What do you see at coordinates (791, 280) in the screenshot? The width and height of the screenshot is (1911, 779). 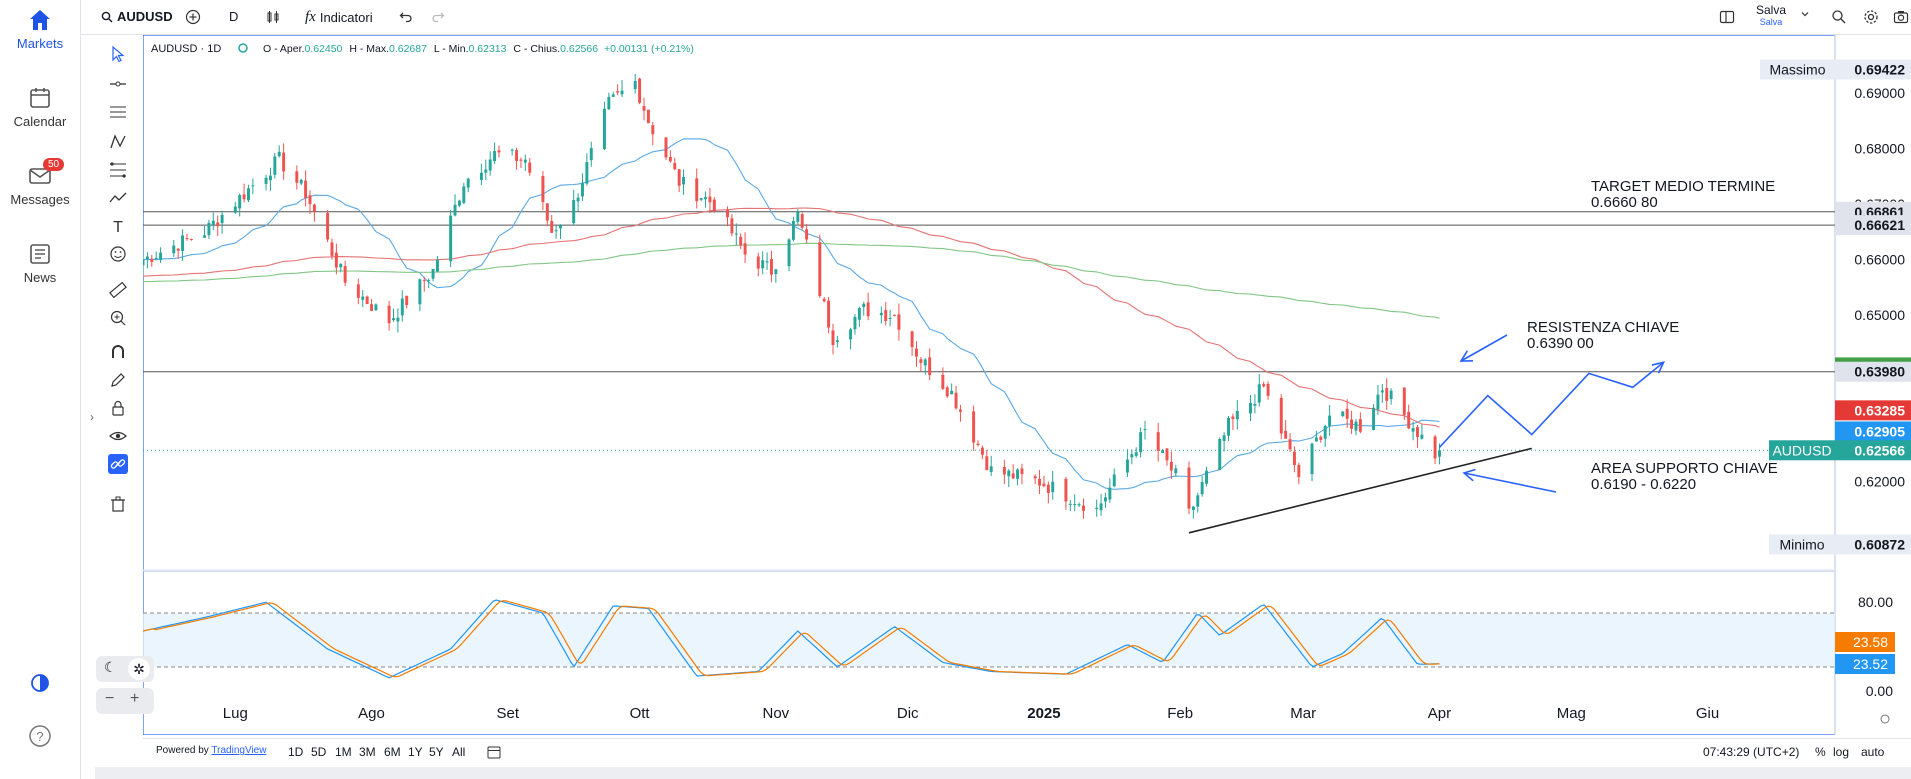 I see `ma-line-sma200` at bounding box center [791, 280].